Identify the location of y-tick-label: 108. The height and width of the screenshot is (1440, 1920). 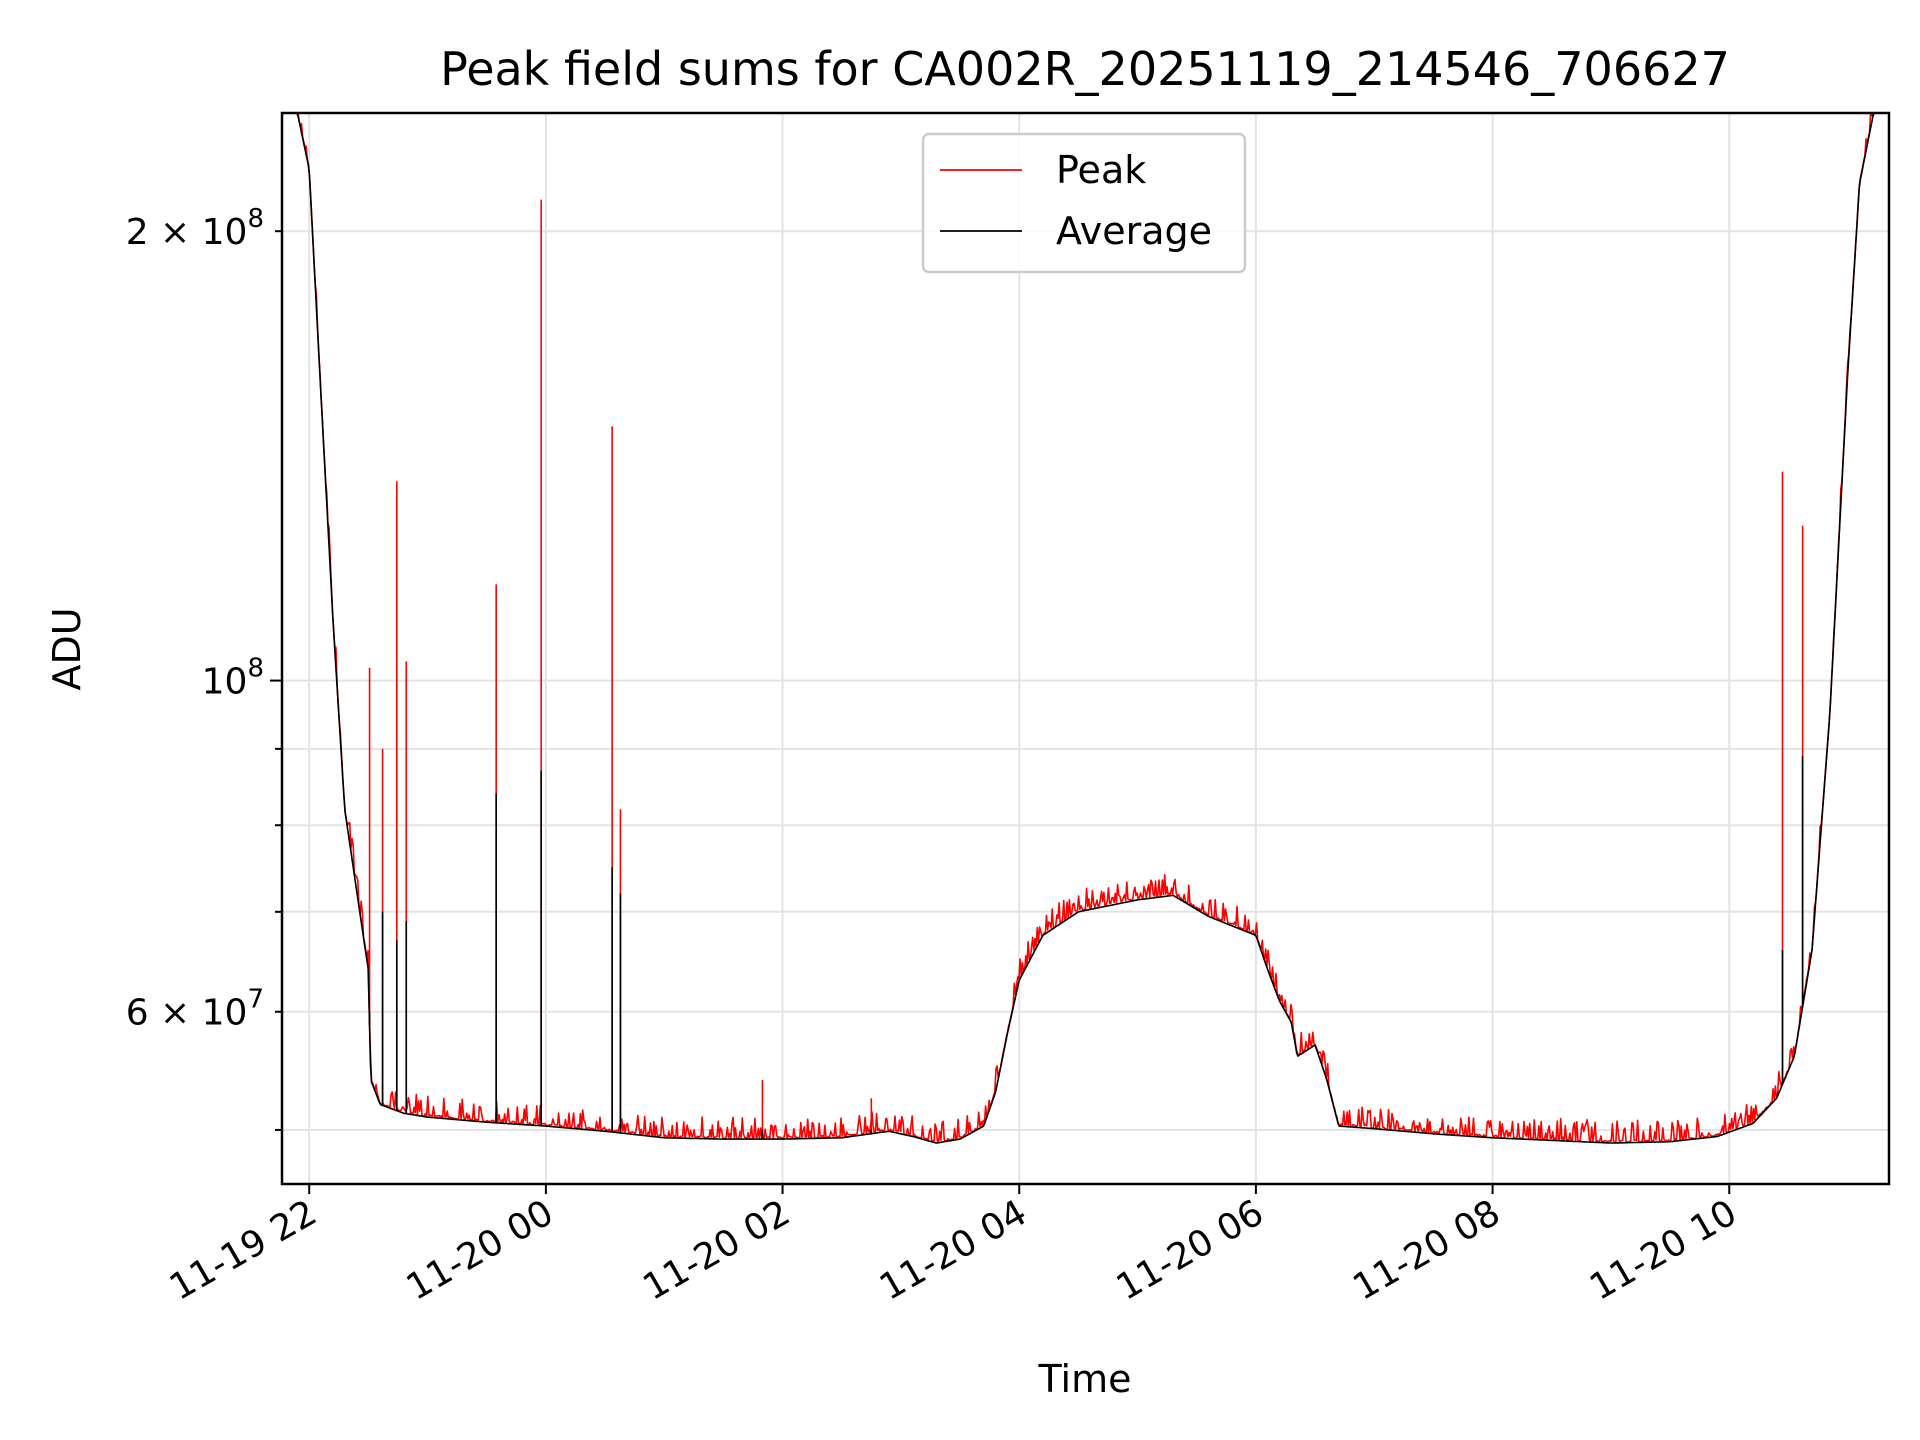
(233, 678).